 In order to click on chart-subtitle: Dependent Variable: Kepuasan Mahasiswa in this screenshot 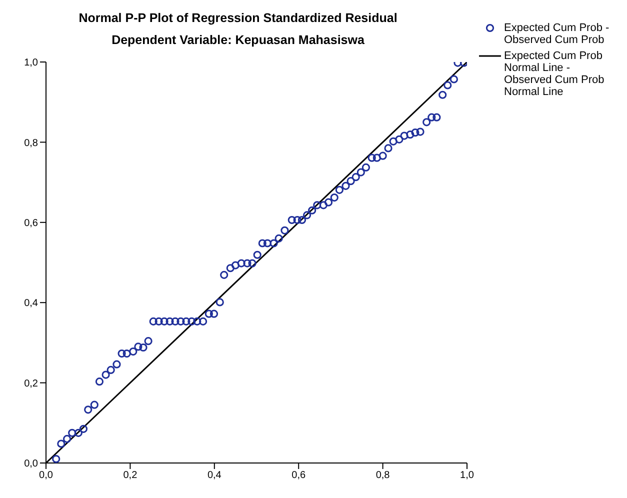, I will do `click(238, 40)`.